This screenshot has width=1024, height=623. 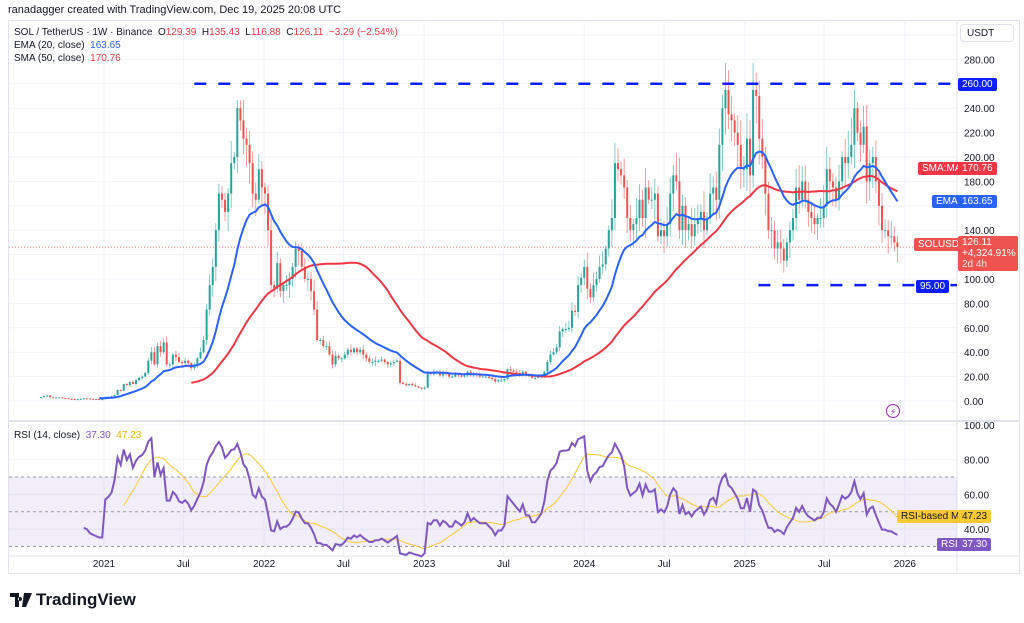 What do you see at coordinates (975, 516) in the screenshot?
I see `rsi-ma-value-tag: 47.23` at bounding box center [975, 516].